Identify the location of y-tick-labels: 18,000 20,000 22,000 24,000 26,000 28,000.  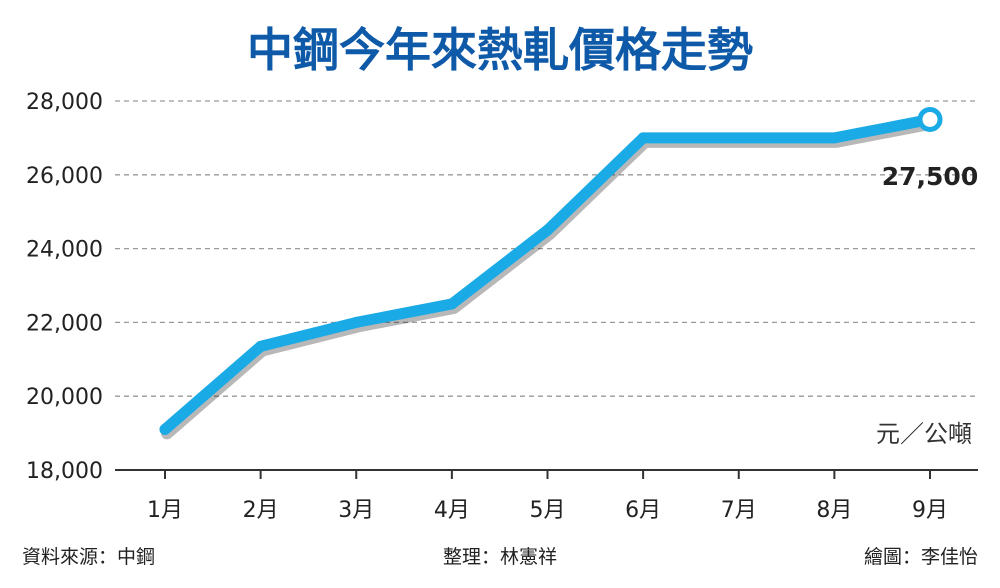
(64, 287).